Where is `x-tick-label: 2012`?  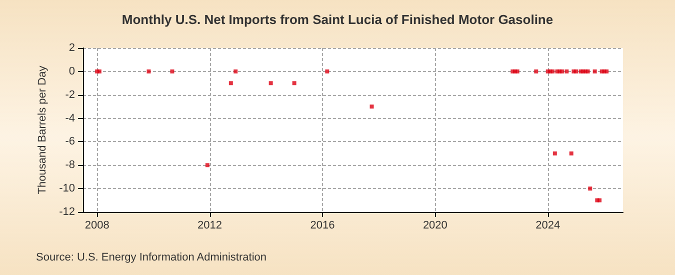 x-tick-label: 2012 is located at coordinates (210, 226).